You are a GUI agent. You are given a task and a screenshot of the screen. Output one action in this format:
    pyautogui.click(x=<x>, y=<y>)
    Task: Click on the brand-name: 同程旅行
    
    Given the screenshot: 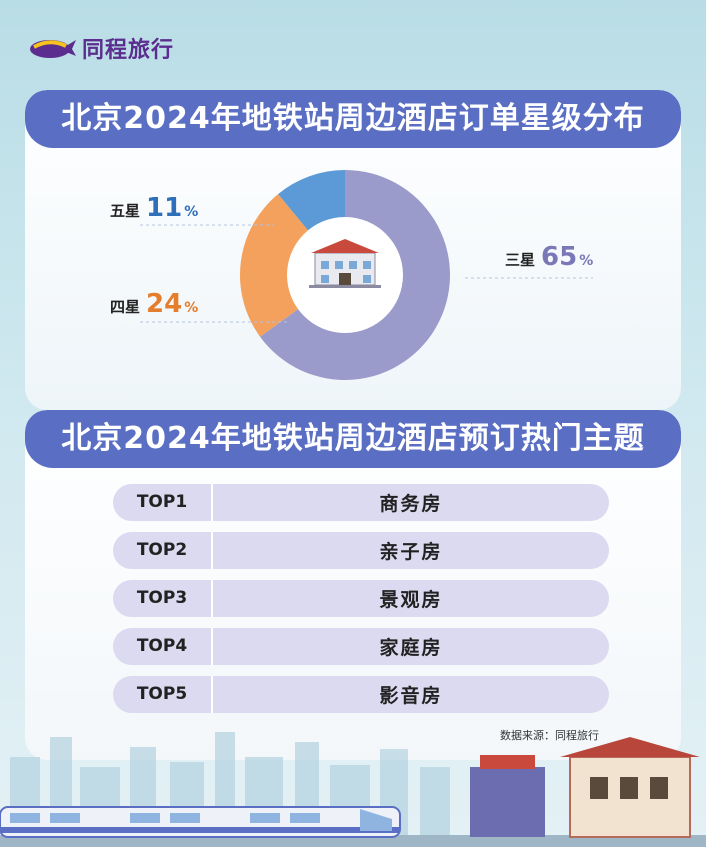 What is the action you would take?
    pyautogui.click(x=128, y=50)
    